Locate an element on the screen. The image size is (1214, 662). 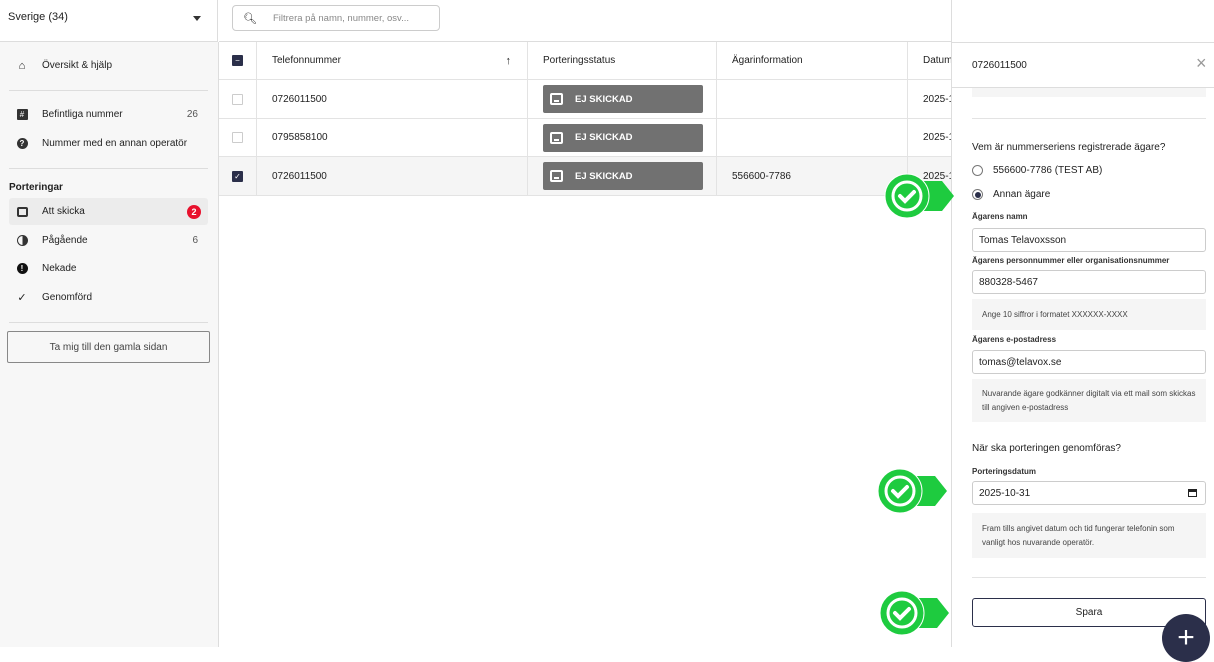
sidebar-item-label: Pågående is located at coordinates (65, 240).